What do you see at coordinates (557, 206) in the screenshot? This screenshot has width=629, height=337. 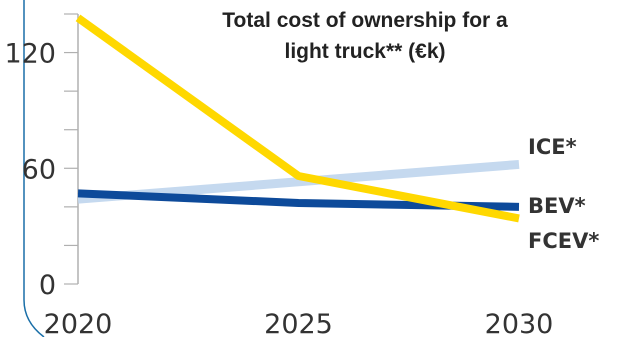 I see `series-label-bev: BEV*` at bounding box center [557, 206].